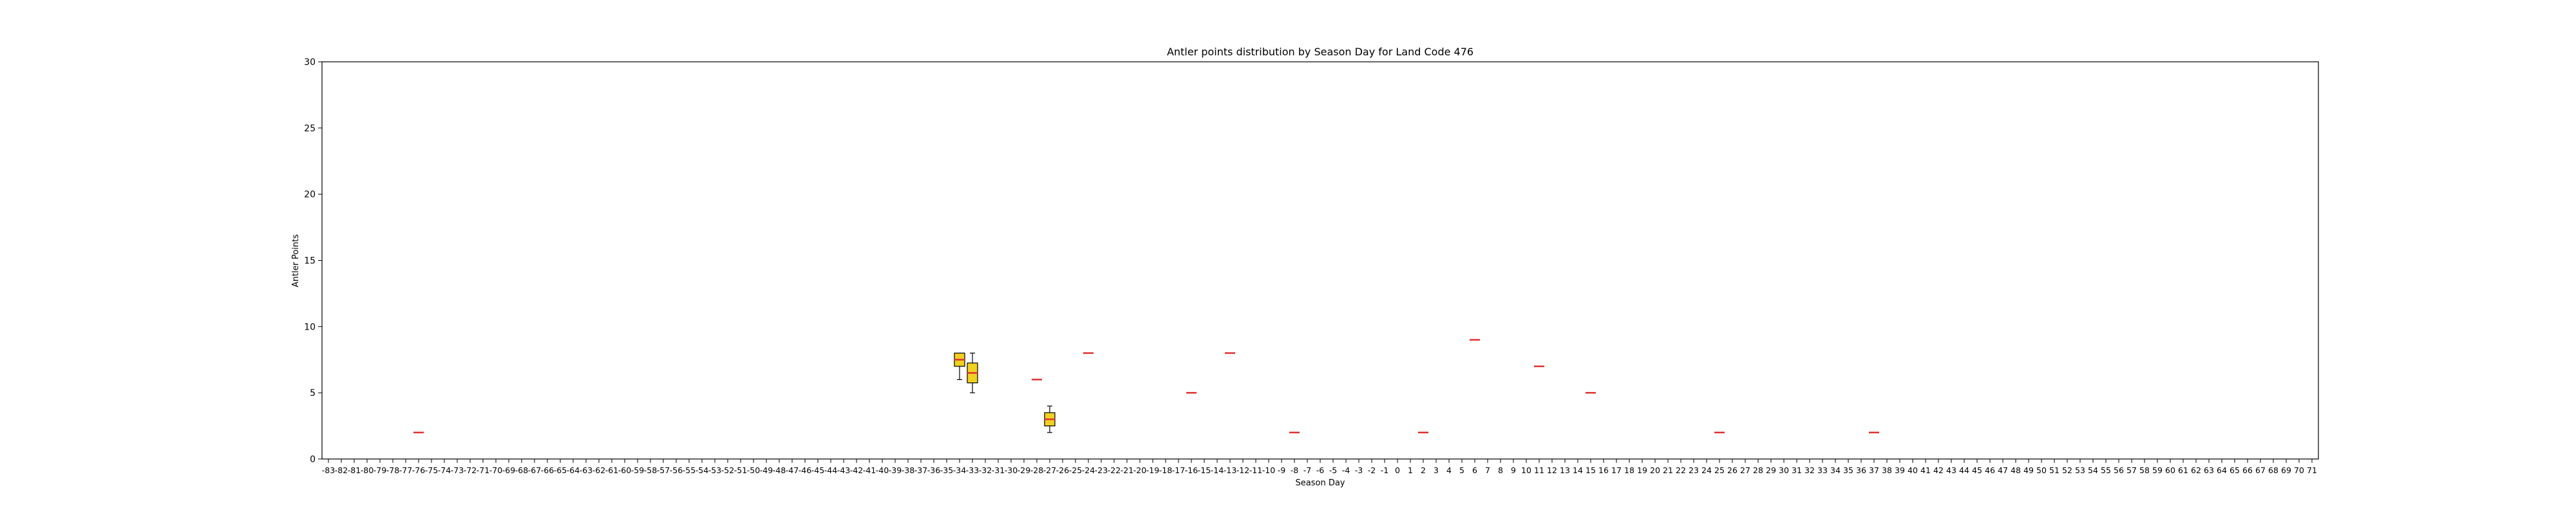  I want to click on x-tick-label: -3, so click(1359, 470).